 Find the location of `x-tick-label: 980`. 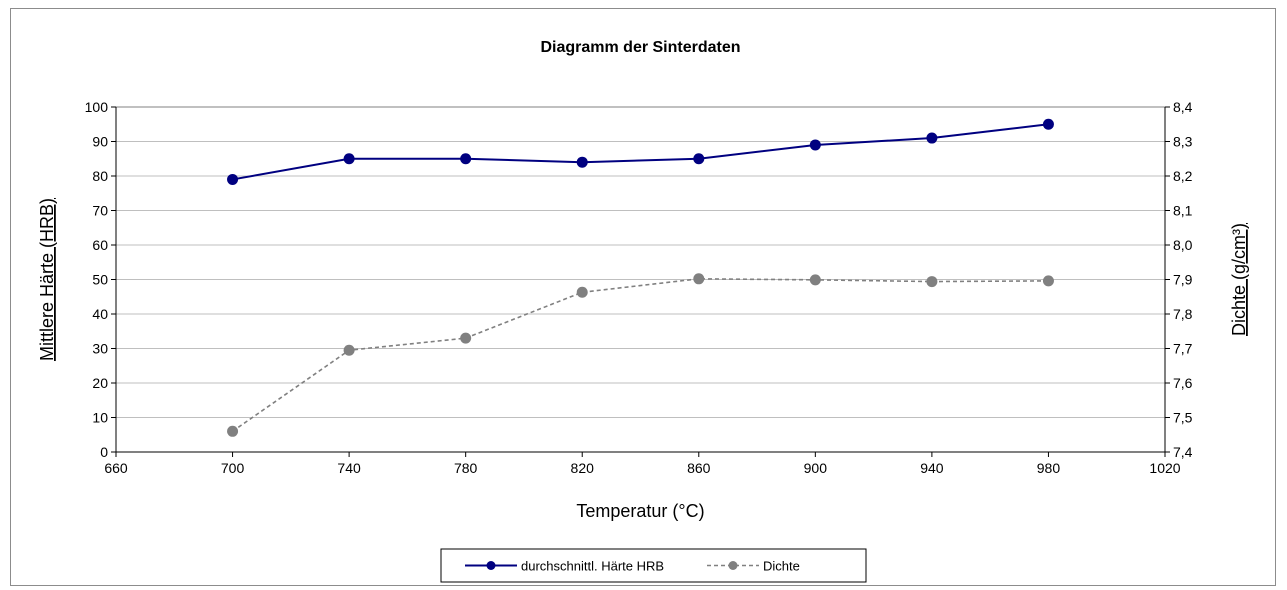

x-tick-label: 980 is located at coordinates (1049, 468).